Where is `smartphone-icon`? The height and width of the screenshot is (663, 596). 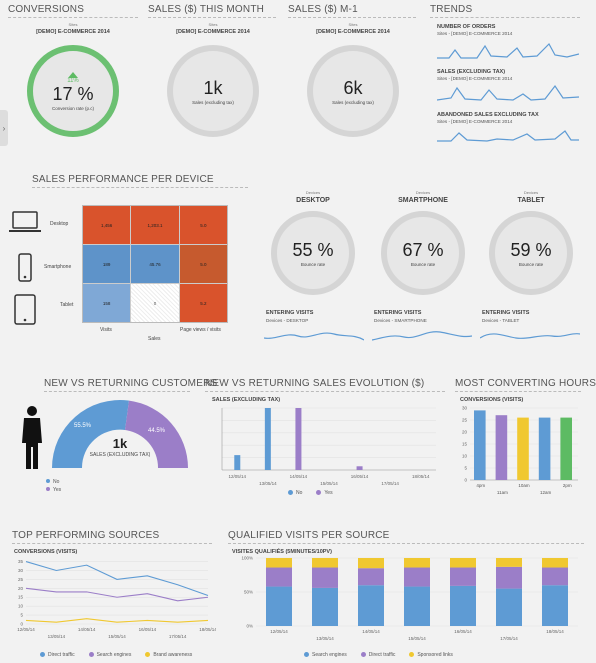
smartphone-icon is located at coordinates (25, 267).